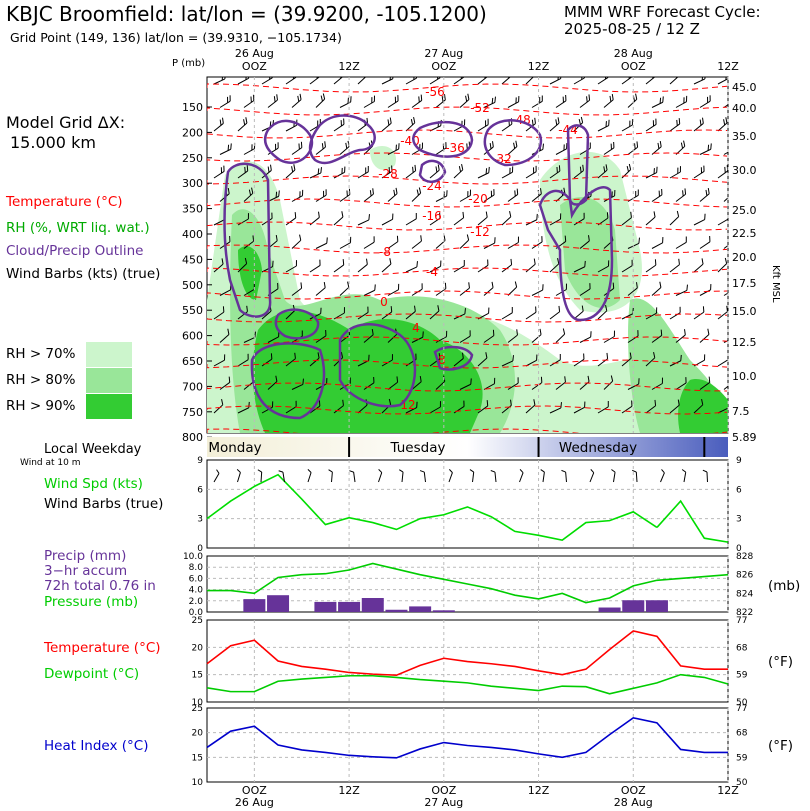  Describe the element at coordinates (192, 437) in the screenshot. I see `pressure-tick-label: 800` at that location.